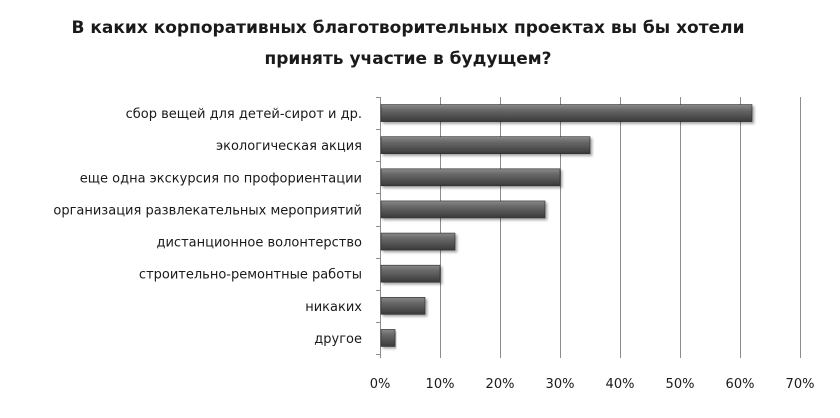 The image size is (840, 418). Describe the element at coordinates (560, 384) in the screenshot. I see `x-tick-label: 30%` at that location.